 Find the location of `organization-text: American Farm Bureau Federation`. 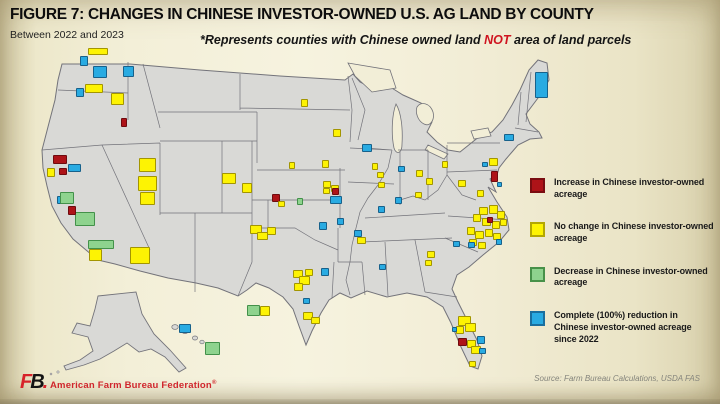

organization-text: American Farm Bureau Federation is located at coordinates (131, 386).